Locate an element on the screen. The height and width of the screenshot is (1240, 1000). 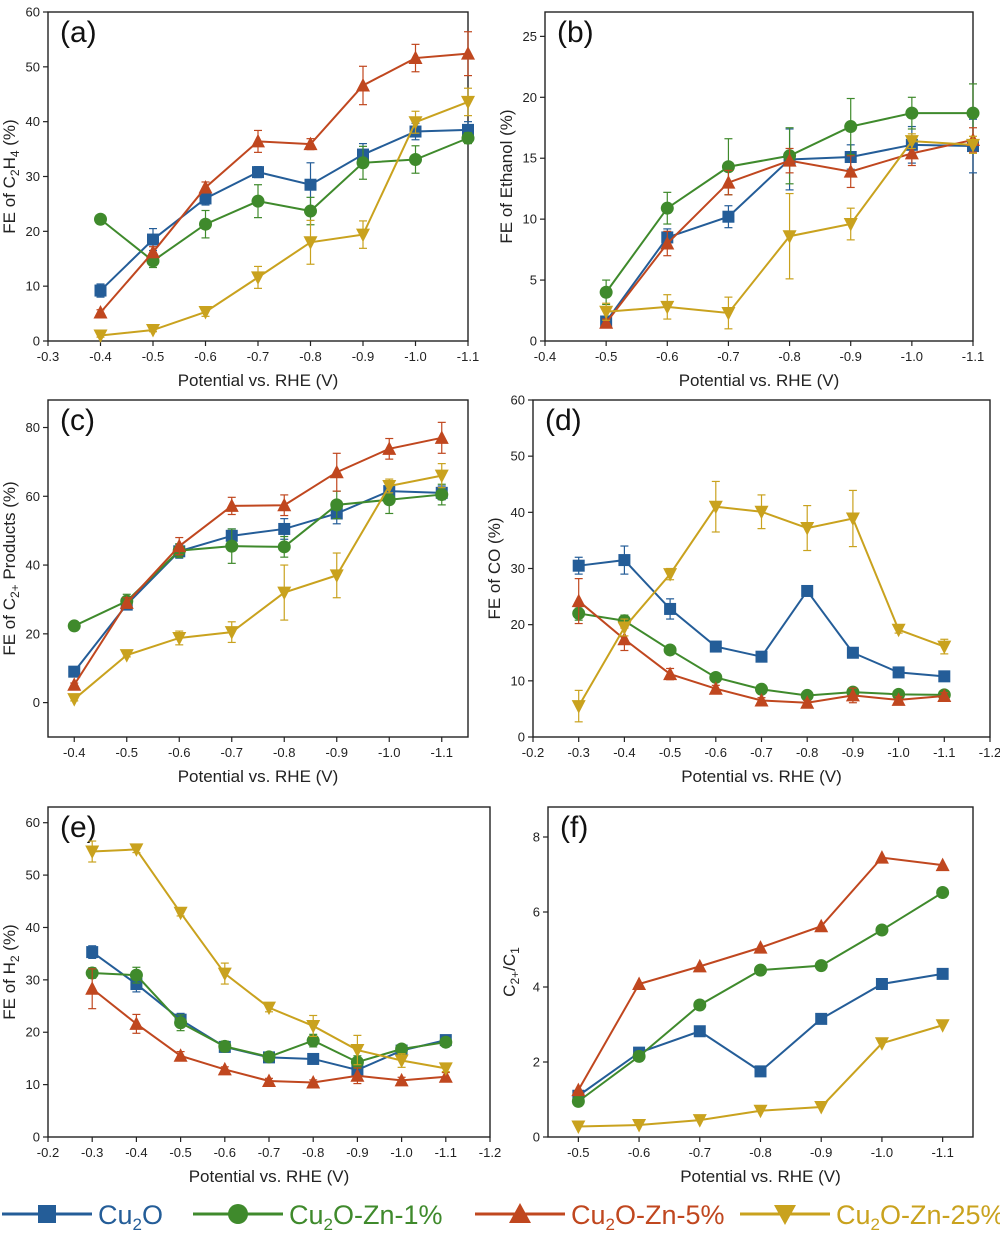
series-cu2o-zn-25pct is located at coordinates (789, 231).